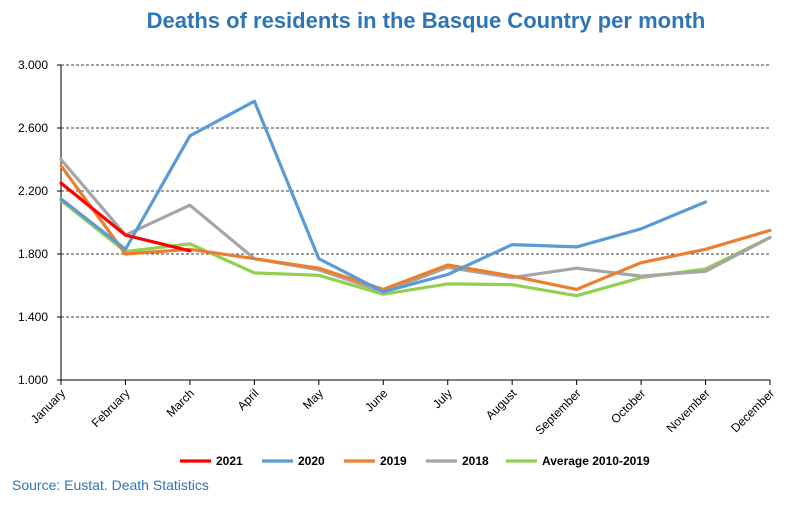  Describe the element at coordinates (33, 254) in the screenshot. I see `y-tick-label: 1.800` at that location.